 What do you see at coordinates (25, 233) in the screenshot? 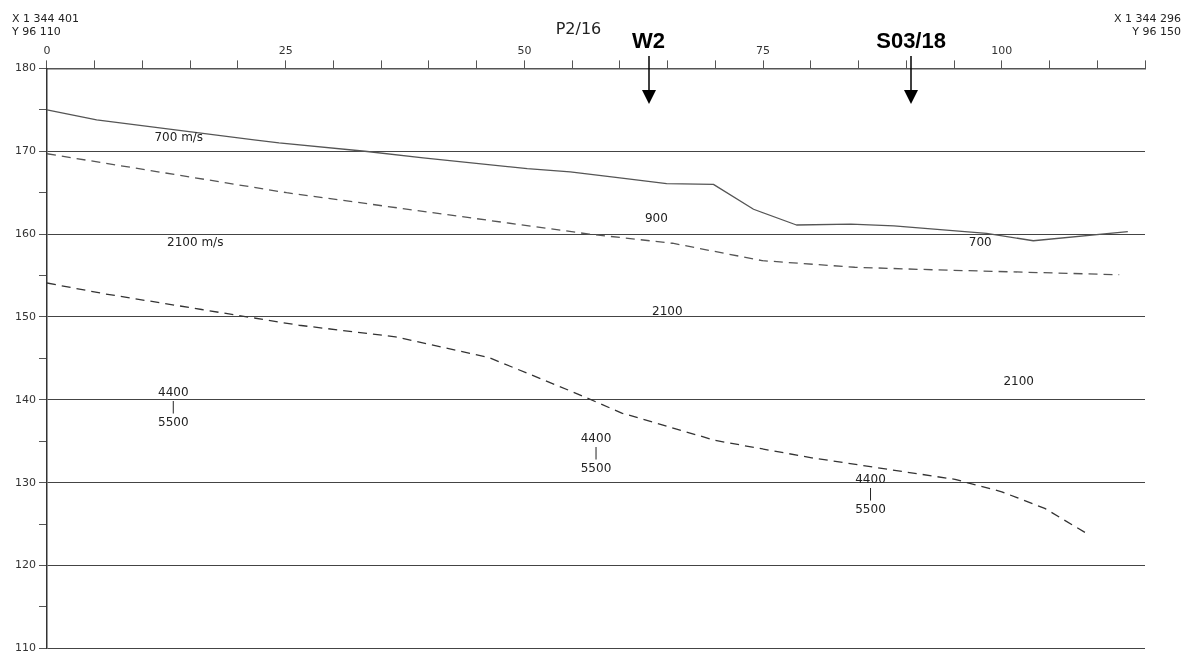
I see `y-tick-label: 160` at bounding box center [25, 233].